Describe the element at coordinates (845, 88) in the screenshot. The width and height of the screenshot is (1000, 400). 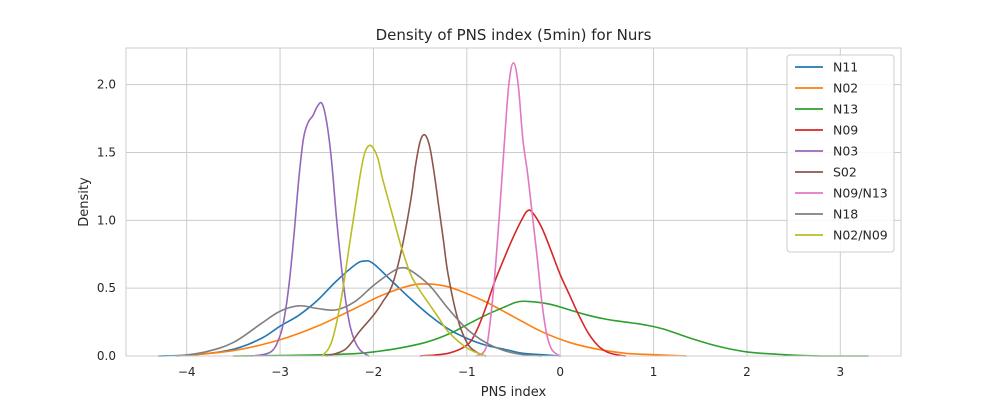
I see `legend-label-n02: N02` at that location.